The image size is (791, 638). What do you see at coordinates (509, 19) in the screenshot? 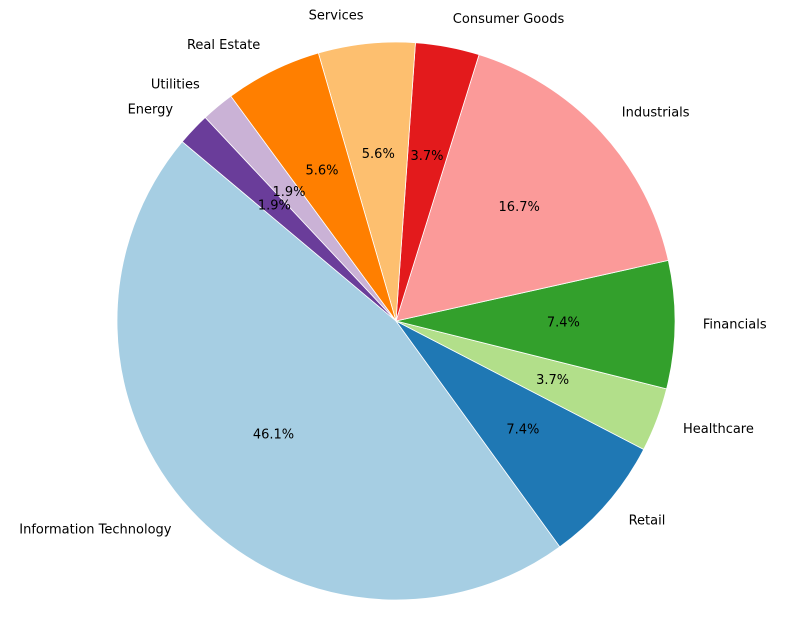
I see `category-label-consumer-goods: Consumer Goods` at bounding box center [509, 19].